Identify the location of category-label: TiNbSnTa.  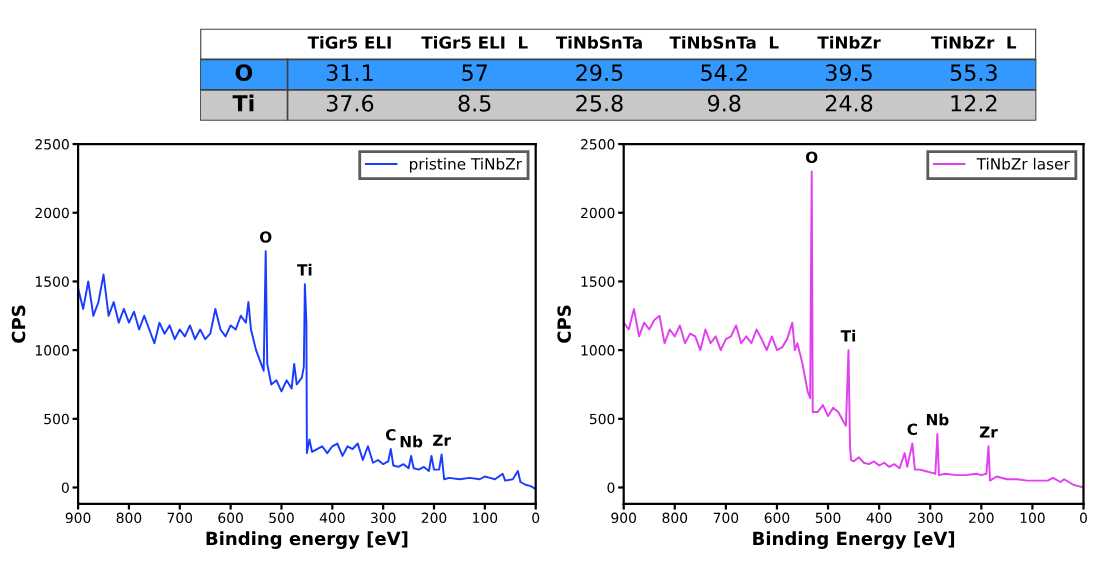
(598, 42).